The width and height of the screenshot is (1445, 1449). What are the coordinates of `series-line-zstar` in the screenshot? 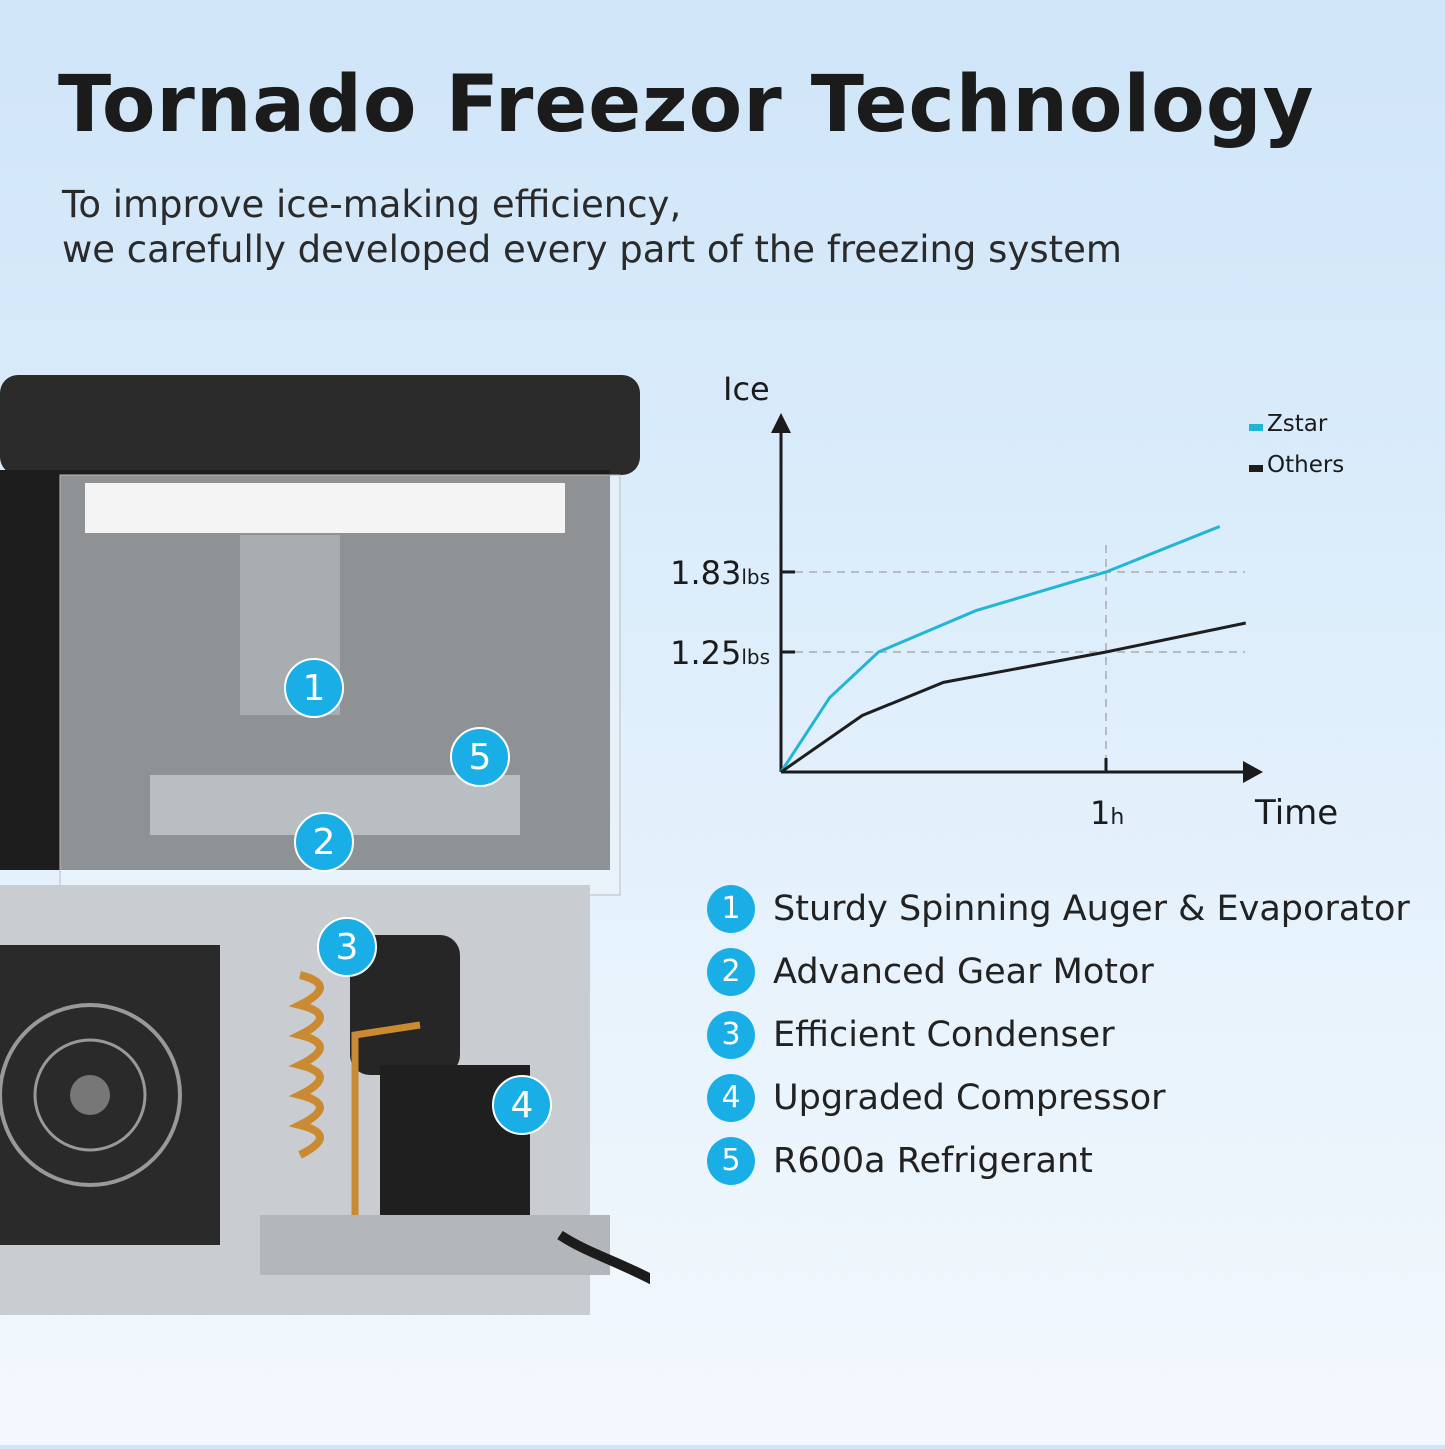 It's located at (1000, 649).